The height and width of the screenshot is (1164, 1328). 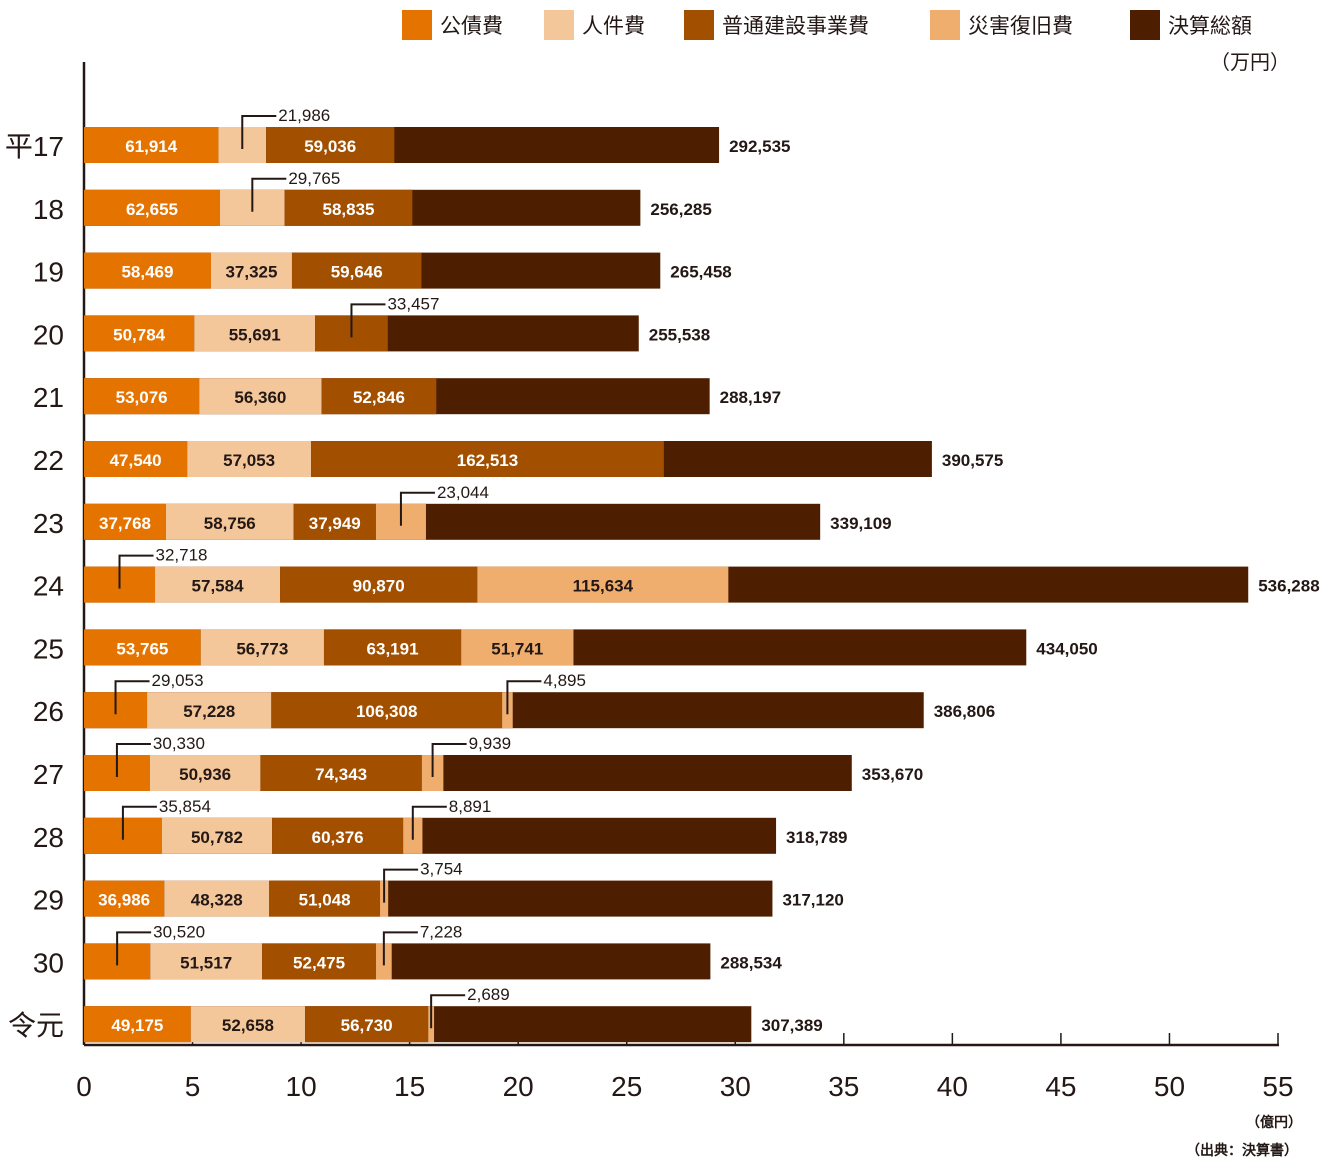 What do you see at coordinates (1145, 25) in the screenshot?
I see `legend-swatch-kessan-sougaku` at bounding box center [1145, 25].